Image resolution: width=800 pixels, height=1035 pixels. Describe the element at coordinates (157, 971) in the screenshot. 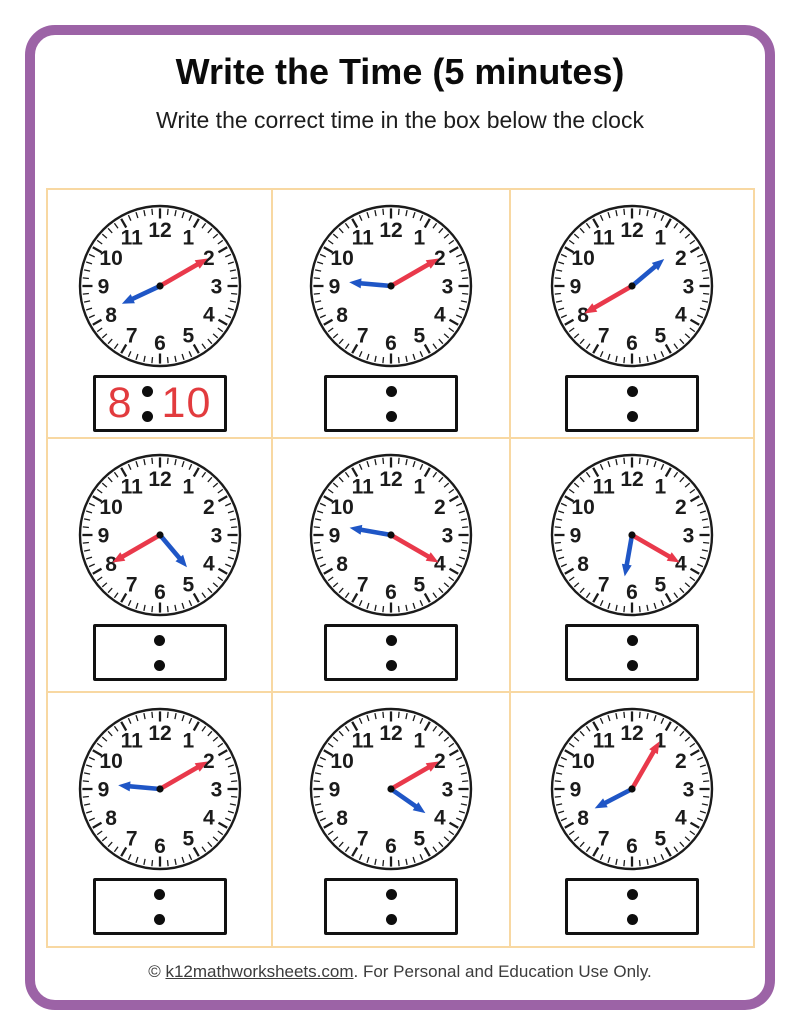

I see `copyright-symbol: ©` at that location.